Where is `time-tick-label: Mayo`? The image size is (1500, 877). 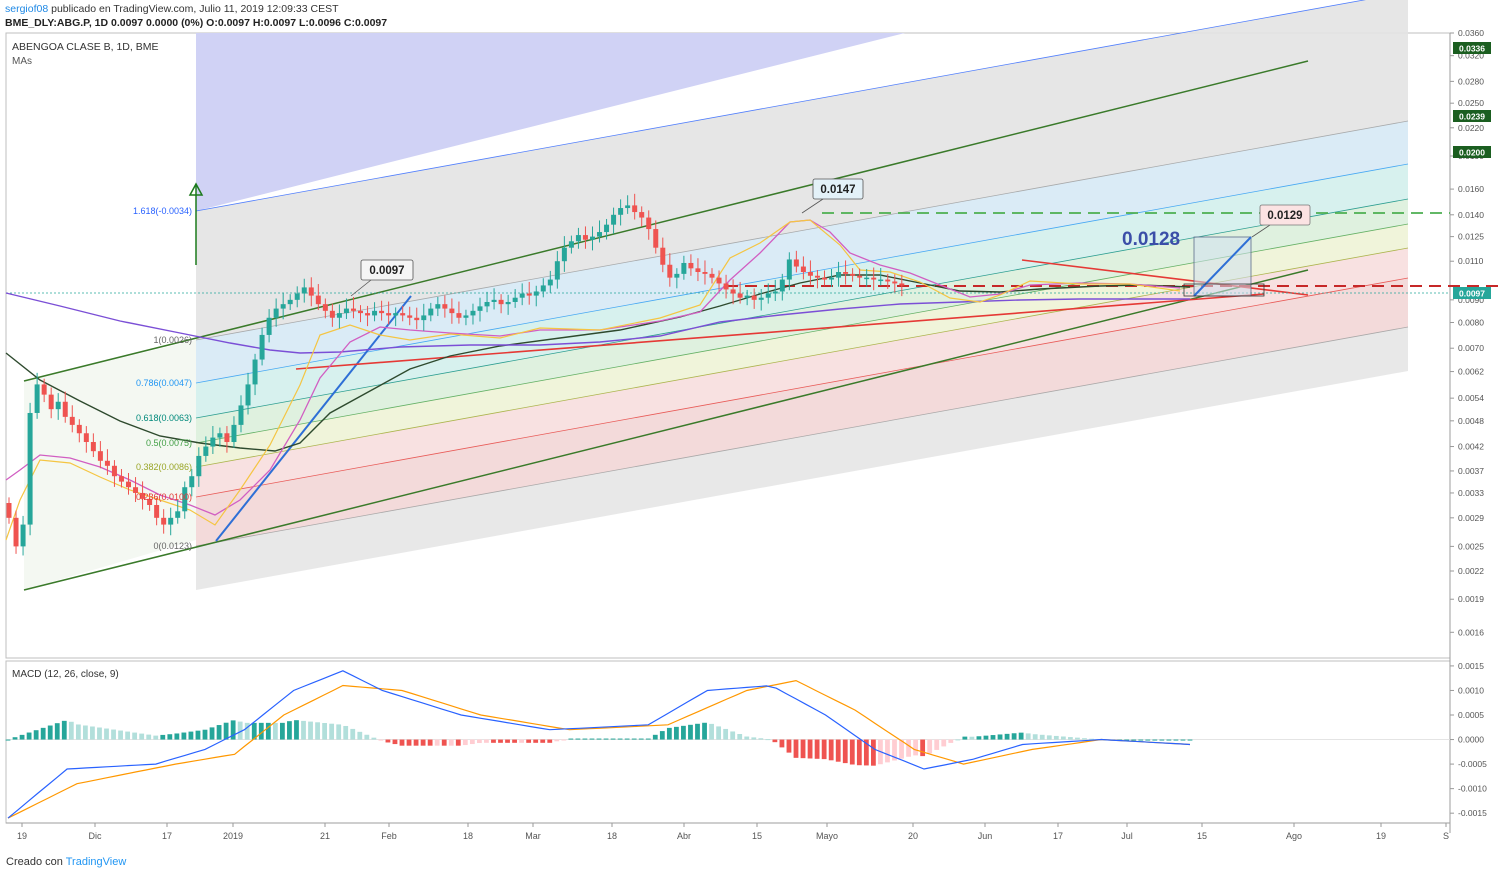
time-tick-label: Mayo is located at coordinates (827, 836).